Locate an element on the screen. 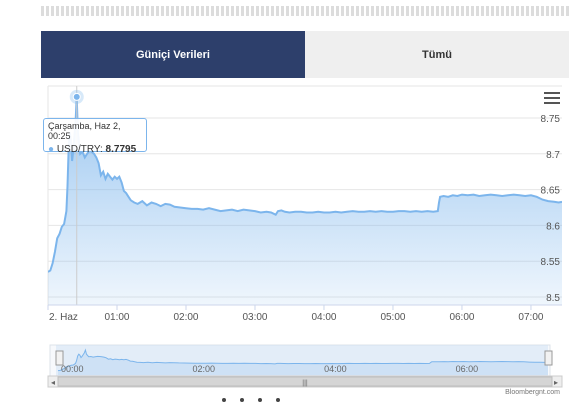 The image size is (576, 406). navigator-series-line is located at coordinates (303, 360).